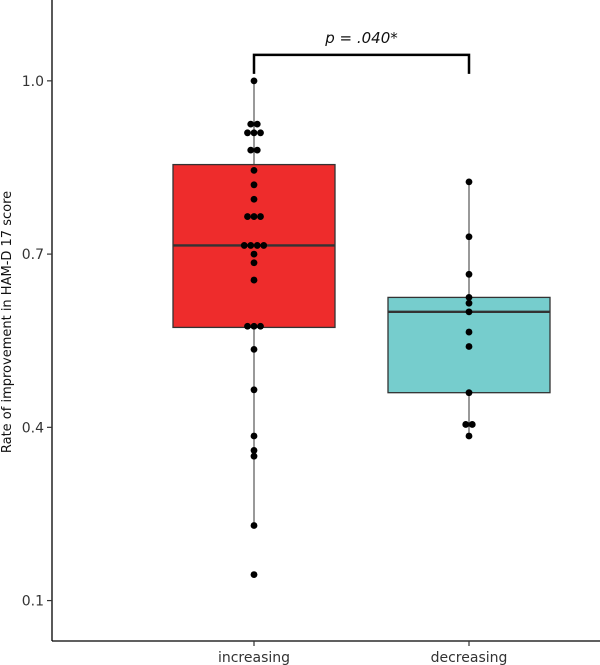  What do you see at coordinates (7, 322) in the screenshot?
I see `y-axis-title: Rate of improvement in HAM-D 17 score` at bounding box center [7, 322].